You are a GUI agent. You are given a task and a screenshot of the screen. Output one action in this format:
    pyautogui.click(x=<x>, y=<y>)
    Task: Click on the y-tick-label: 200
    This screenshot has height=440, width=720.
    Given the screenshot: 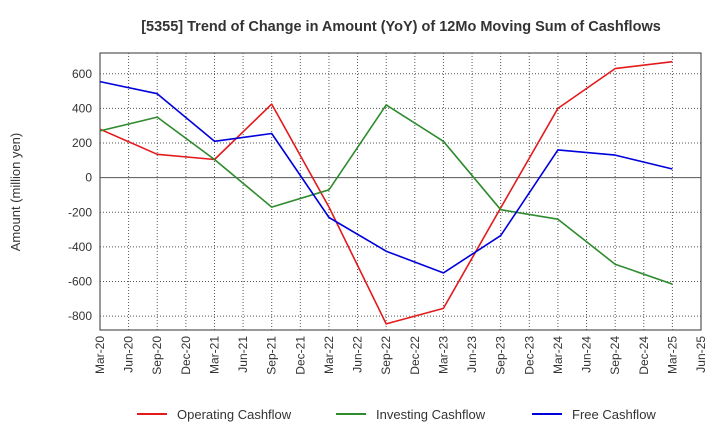 What is the action you would take?
    pyautogui.click(x=82, y=143)
    